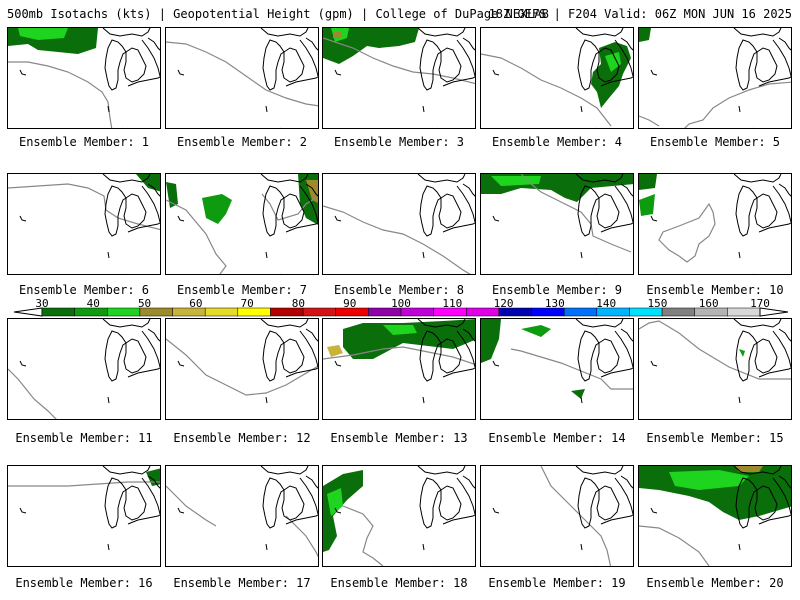 This screenshot has height=600, width=800. What do you see at coordinates (503, 303) in the screenshot?
I see `colorbar-tick-label: 120` at bounding box center [503, 303].